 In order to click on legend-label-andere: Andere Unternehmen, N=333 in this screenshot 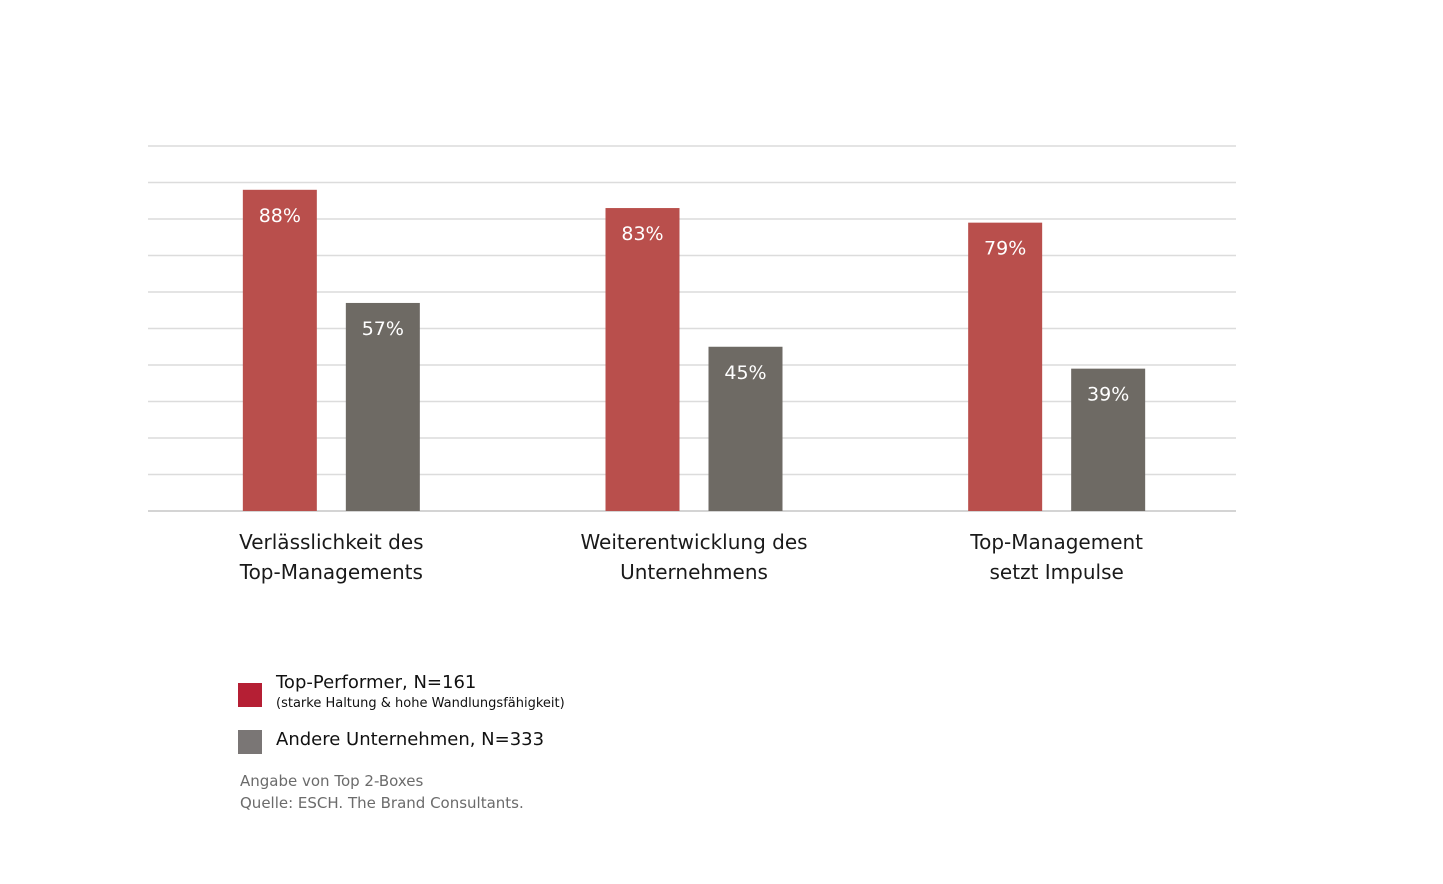, I will do `click(410, 739)`.